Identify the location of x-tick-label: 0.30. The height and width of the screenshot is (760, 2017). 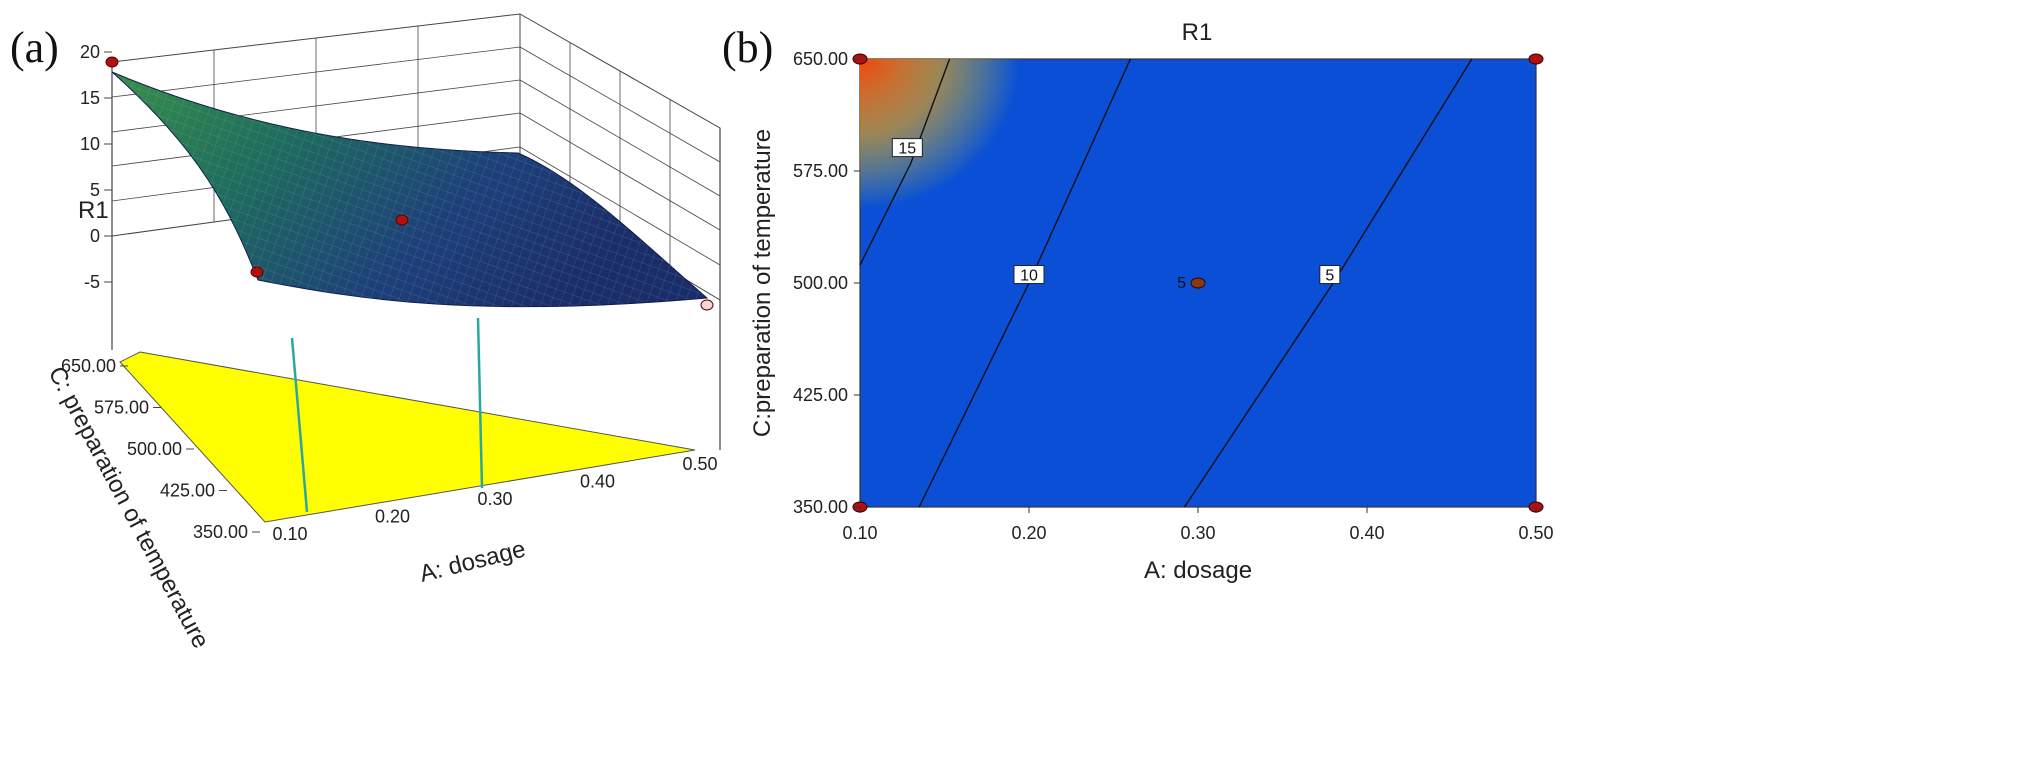
(494, 499).